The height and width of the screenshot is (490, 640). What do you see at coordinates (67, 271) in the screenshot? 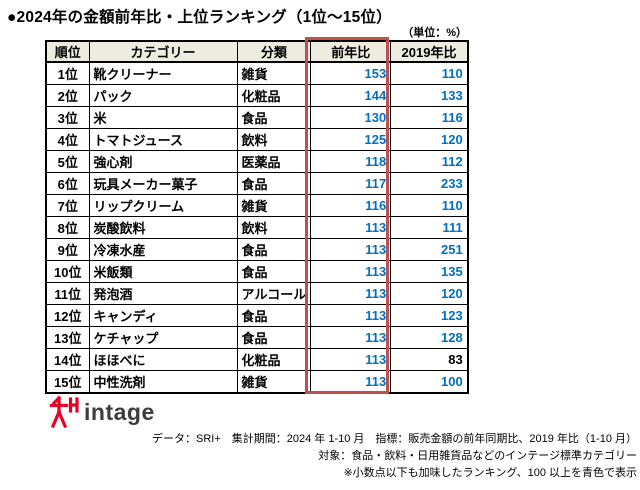
I see `rank-cell: 10位` at bounding box center [67, 271].